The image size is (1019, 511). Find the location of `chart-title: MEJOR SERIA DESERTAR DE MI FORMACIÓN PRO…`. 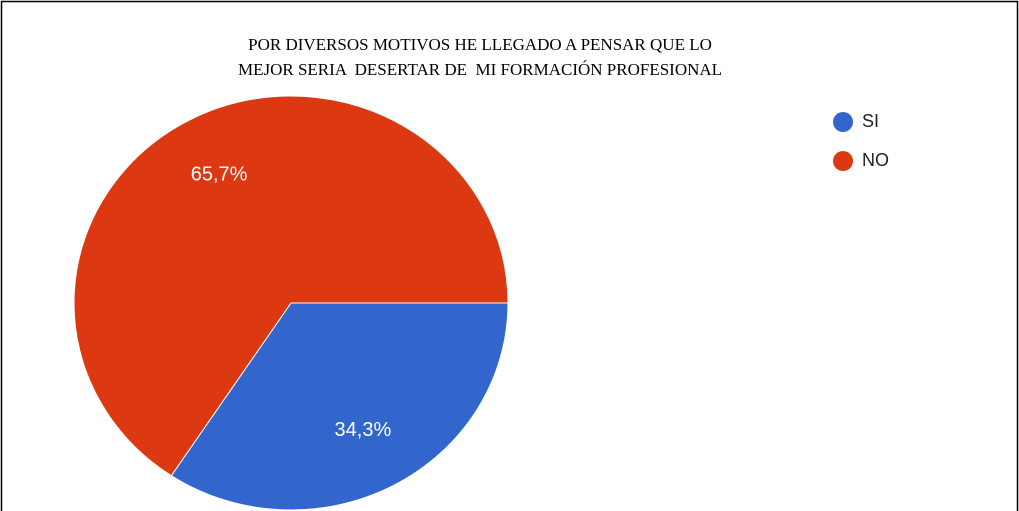

chart-title: MEJOR SERIA DESERTAR DE MI FORMACIÓN PRO… is located at coordinates (480, 69).